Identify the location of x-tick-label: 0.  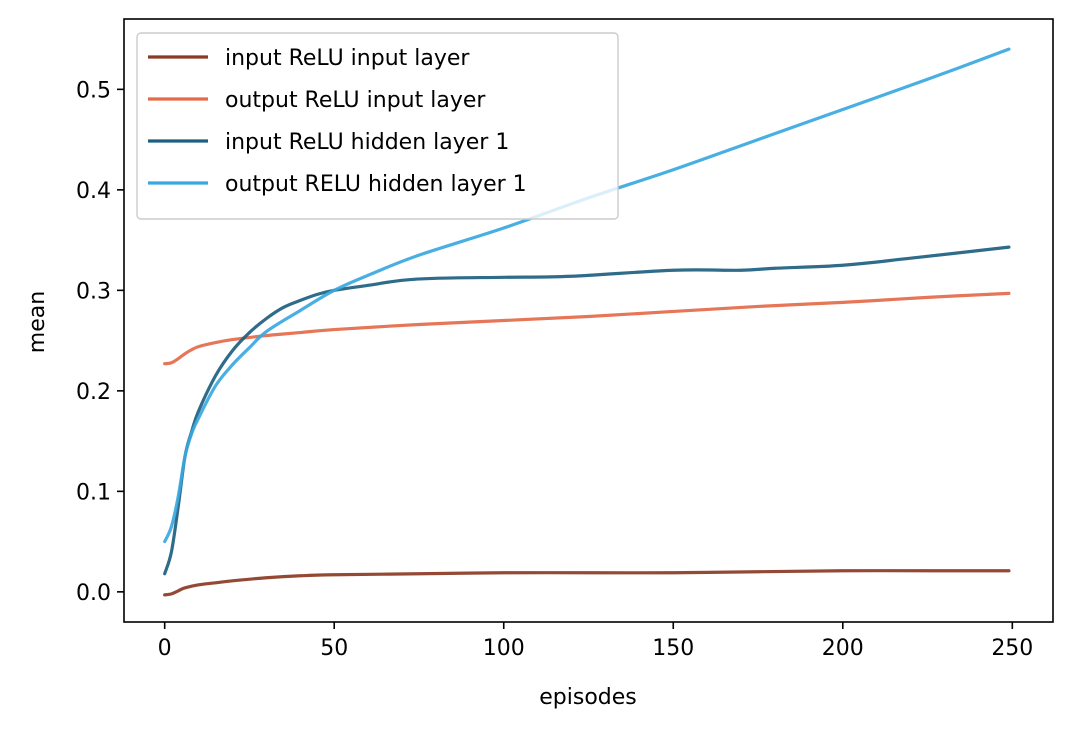
(165, 648).